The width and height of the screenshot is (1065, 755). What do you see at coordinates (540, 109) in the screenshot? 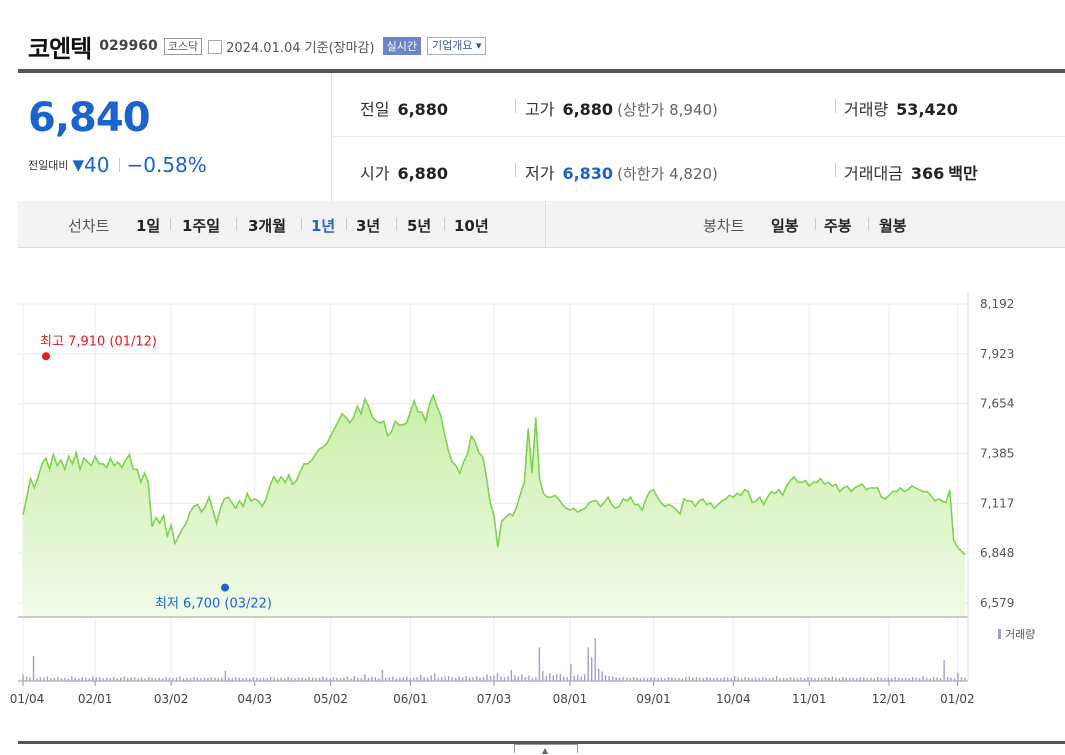
I see `high-label: 고가` at bounding box center [540, 109].